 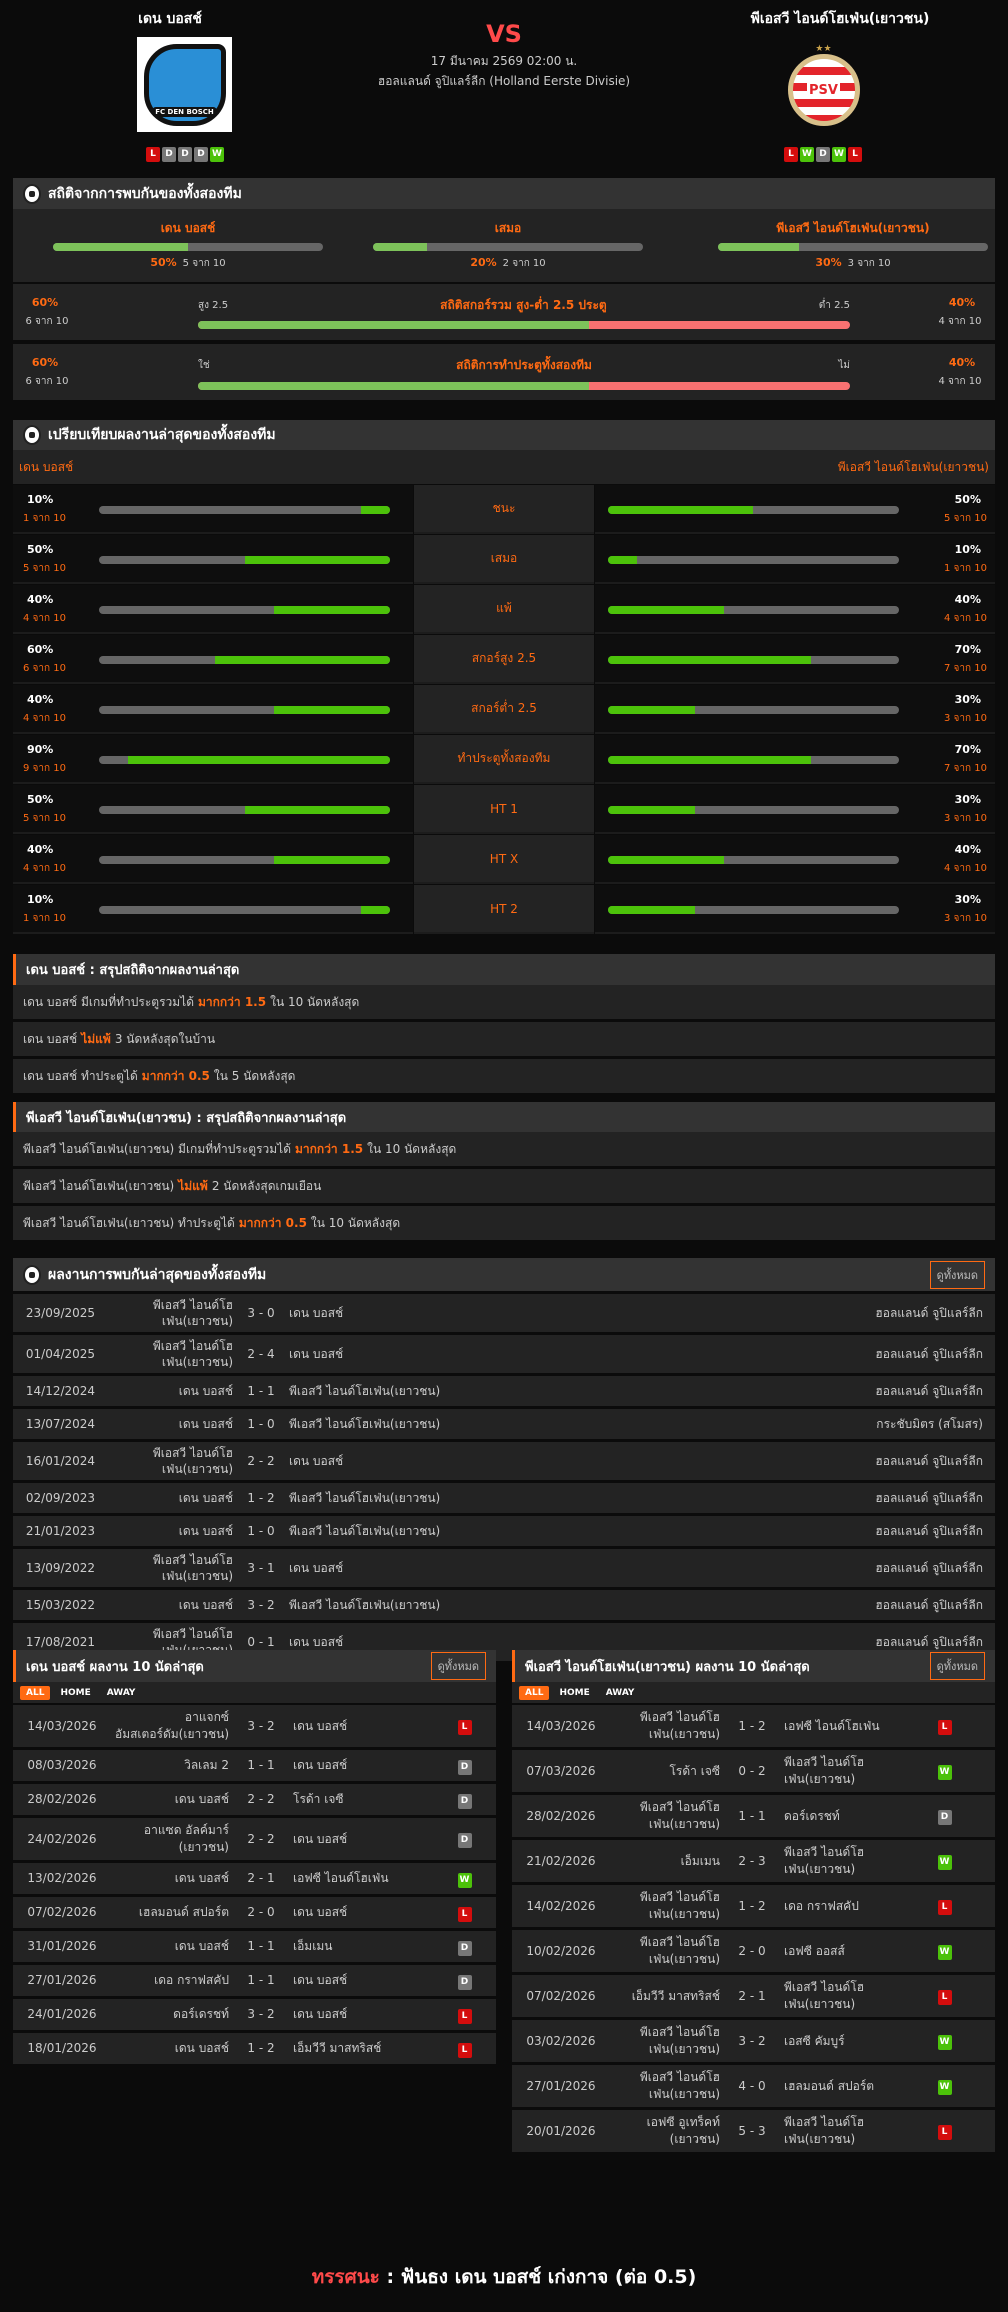 I want to click on match-date: 17/08/2021, so click(x=60, y=1642).